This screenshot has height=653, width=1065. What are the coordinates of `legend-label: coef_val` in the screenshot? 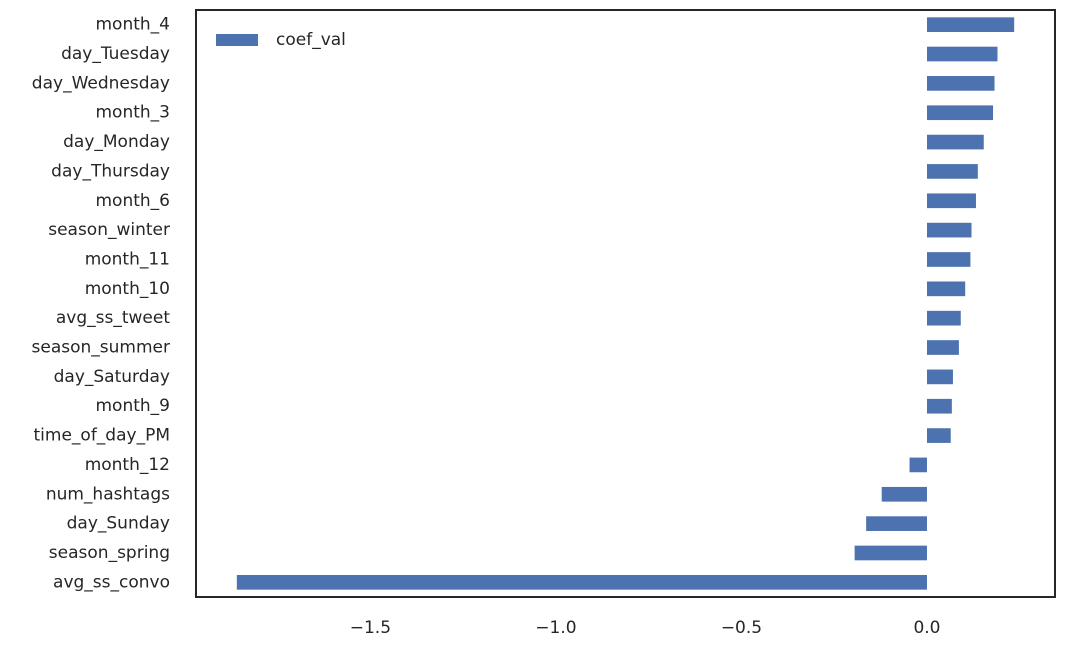 It's located at (311, 40).